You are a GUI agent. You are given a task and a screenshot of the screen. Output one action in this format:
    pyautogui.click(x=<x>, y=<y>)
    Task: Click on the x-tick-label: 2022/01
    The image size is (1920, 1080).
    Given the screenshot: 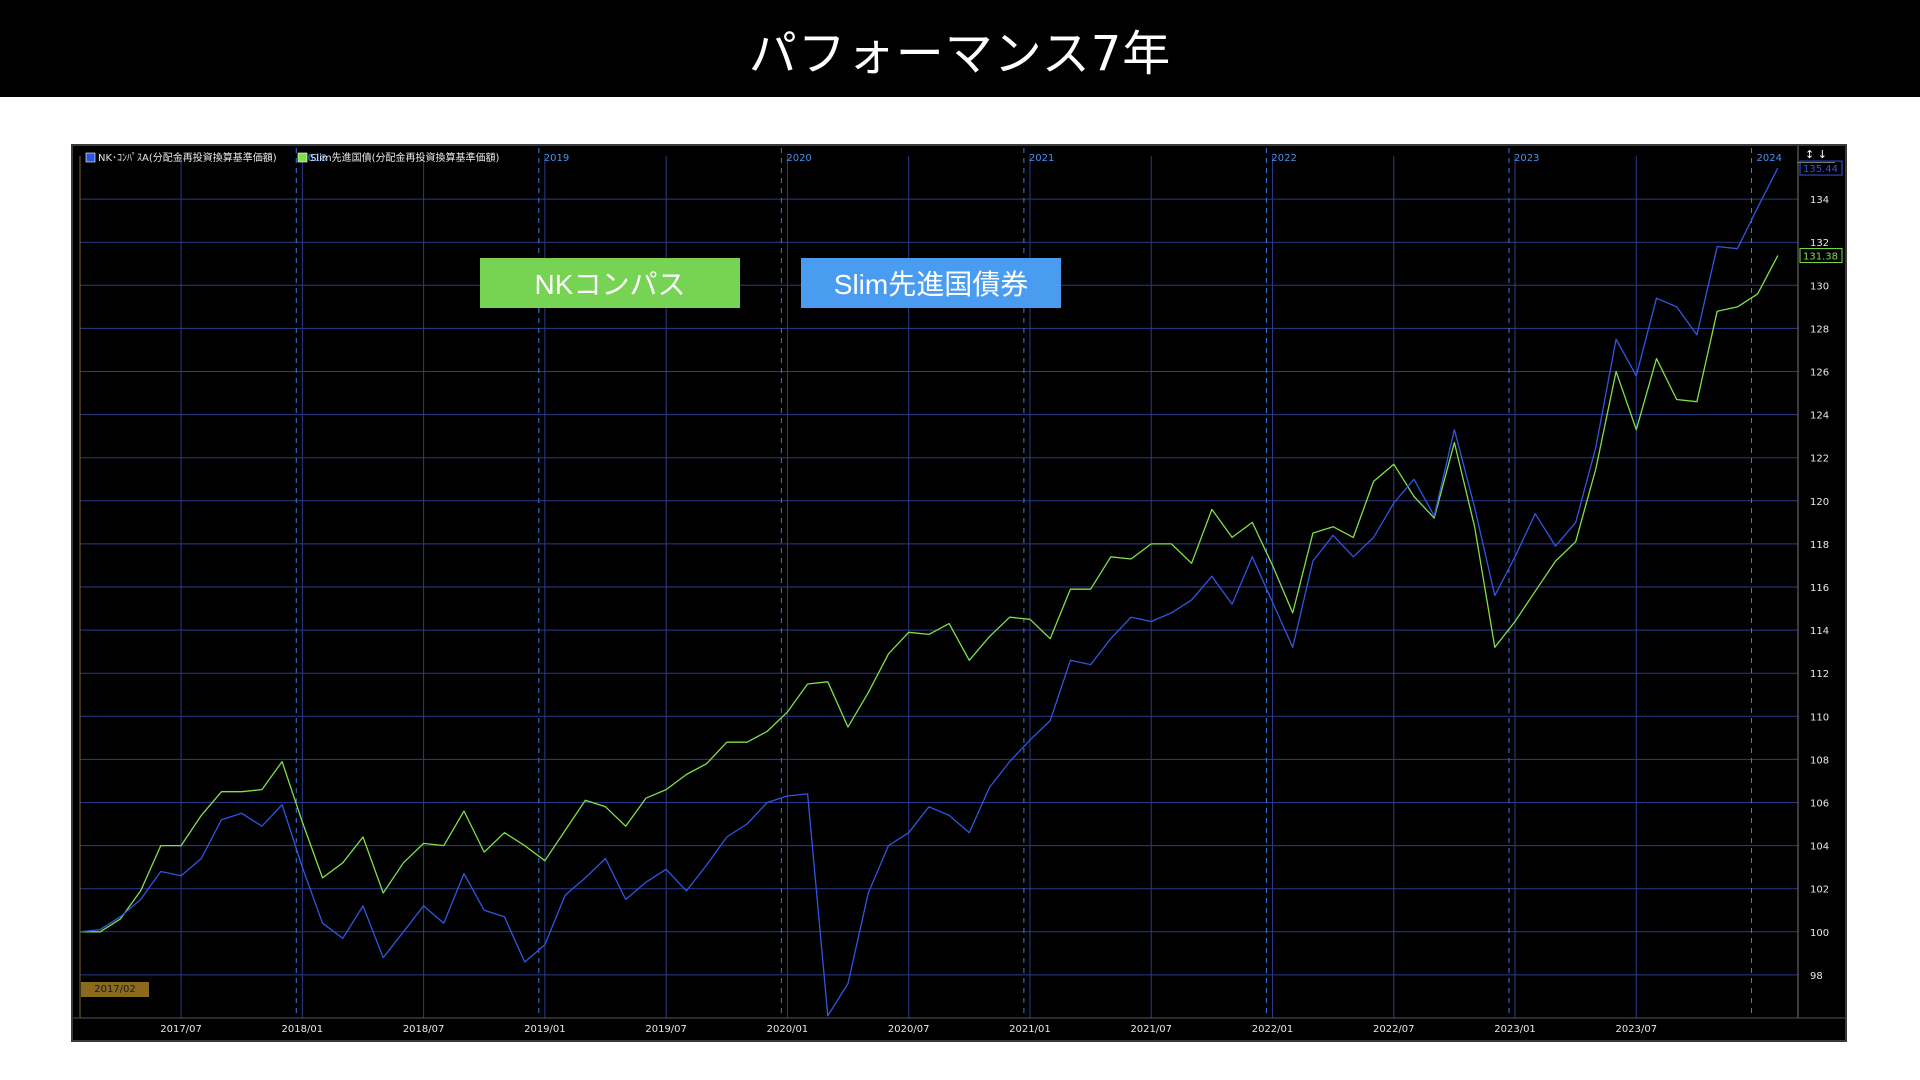 What is the action you would take?
    pyautogui.click(x=1273, y=1029)
    